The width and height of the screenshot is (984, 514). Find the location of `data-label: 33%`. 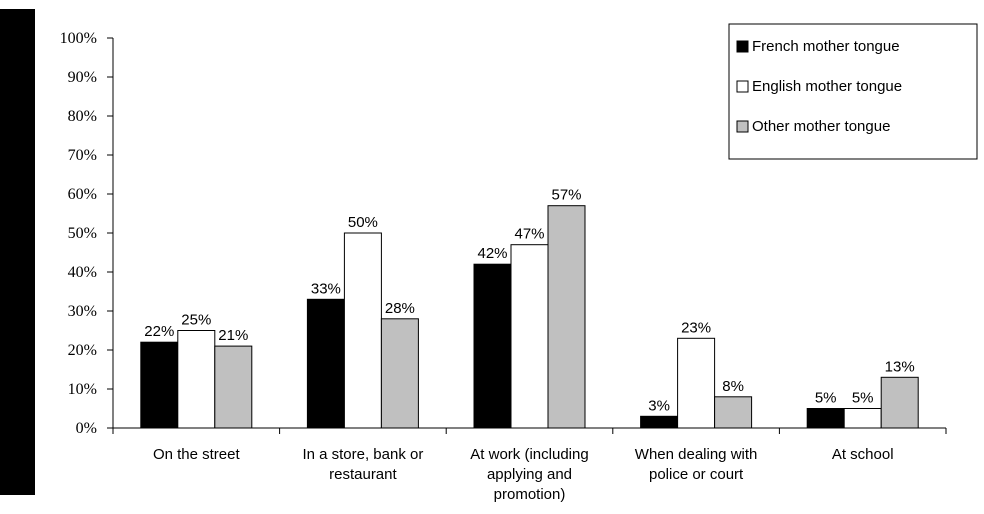

data-label: 33% is located at coordinates (326, 288).